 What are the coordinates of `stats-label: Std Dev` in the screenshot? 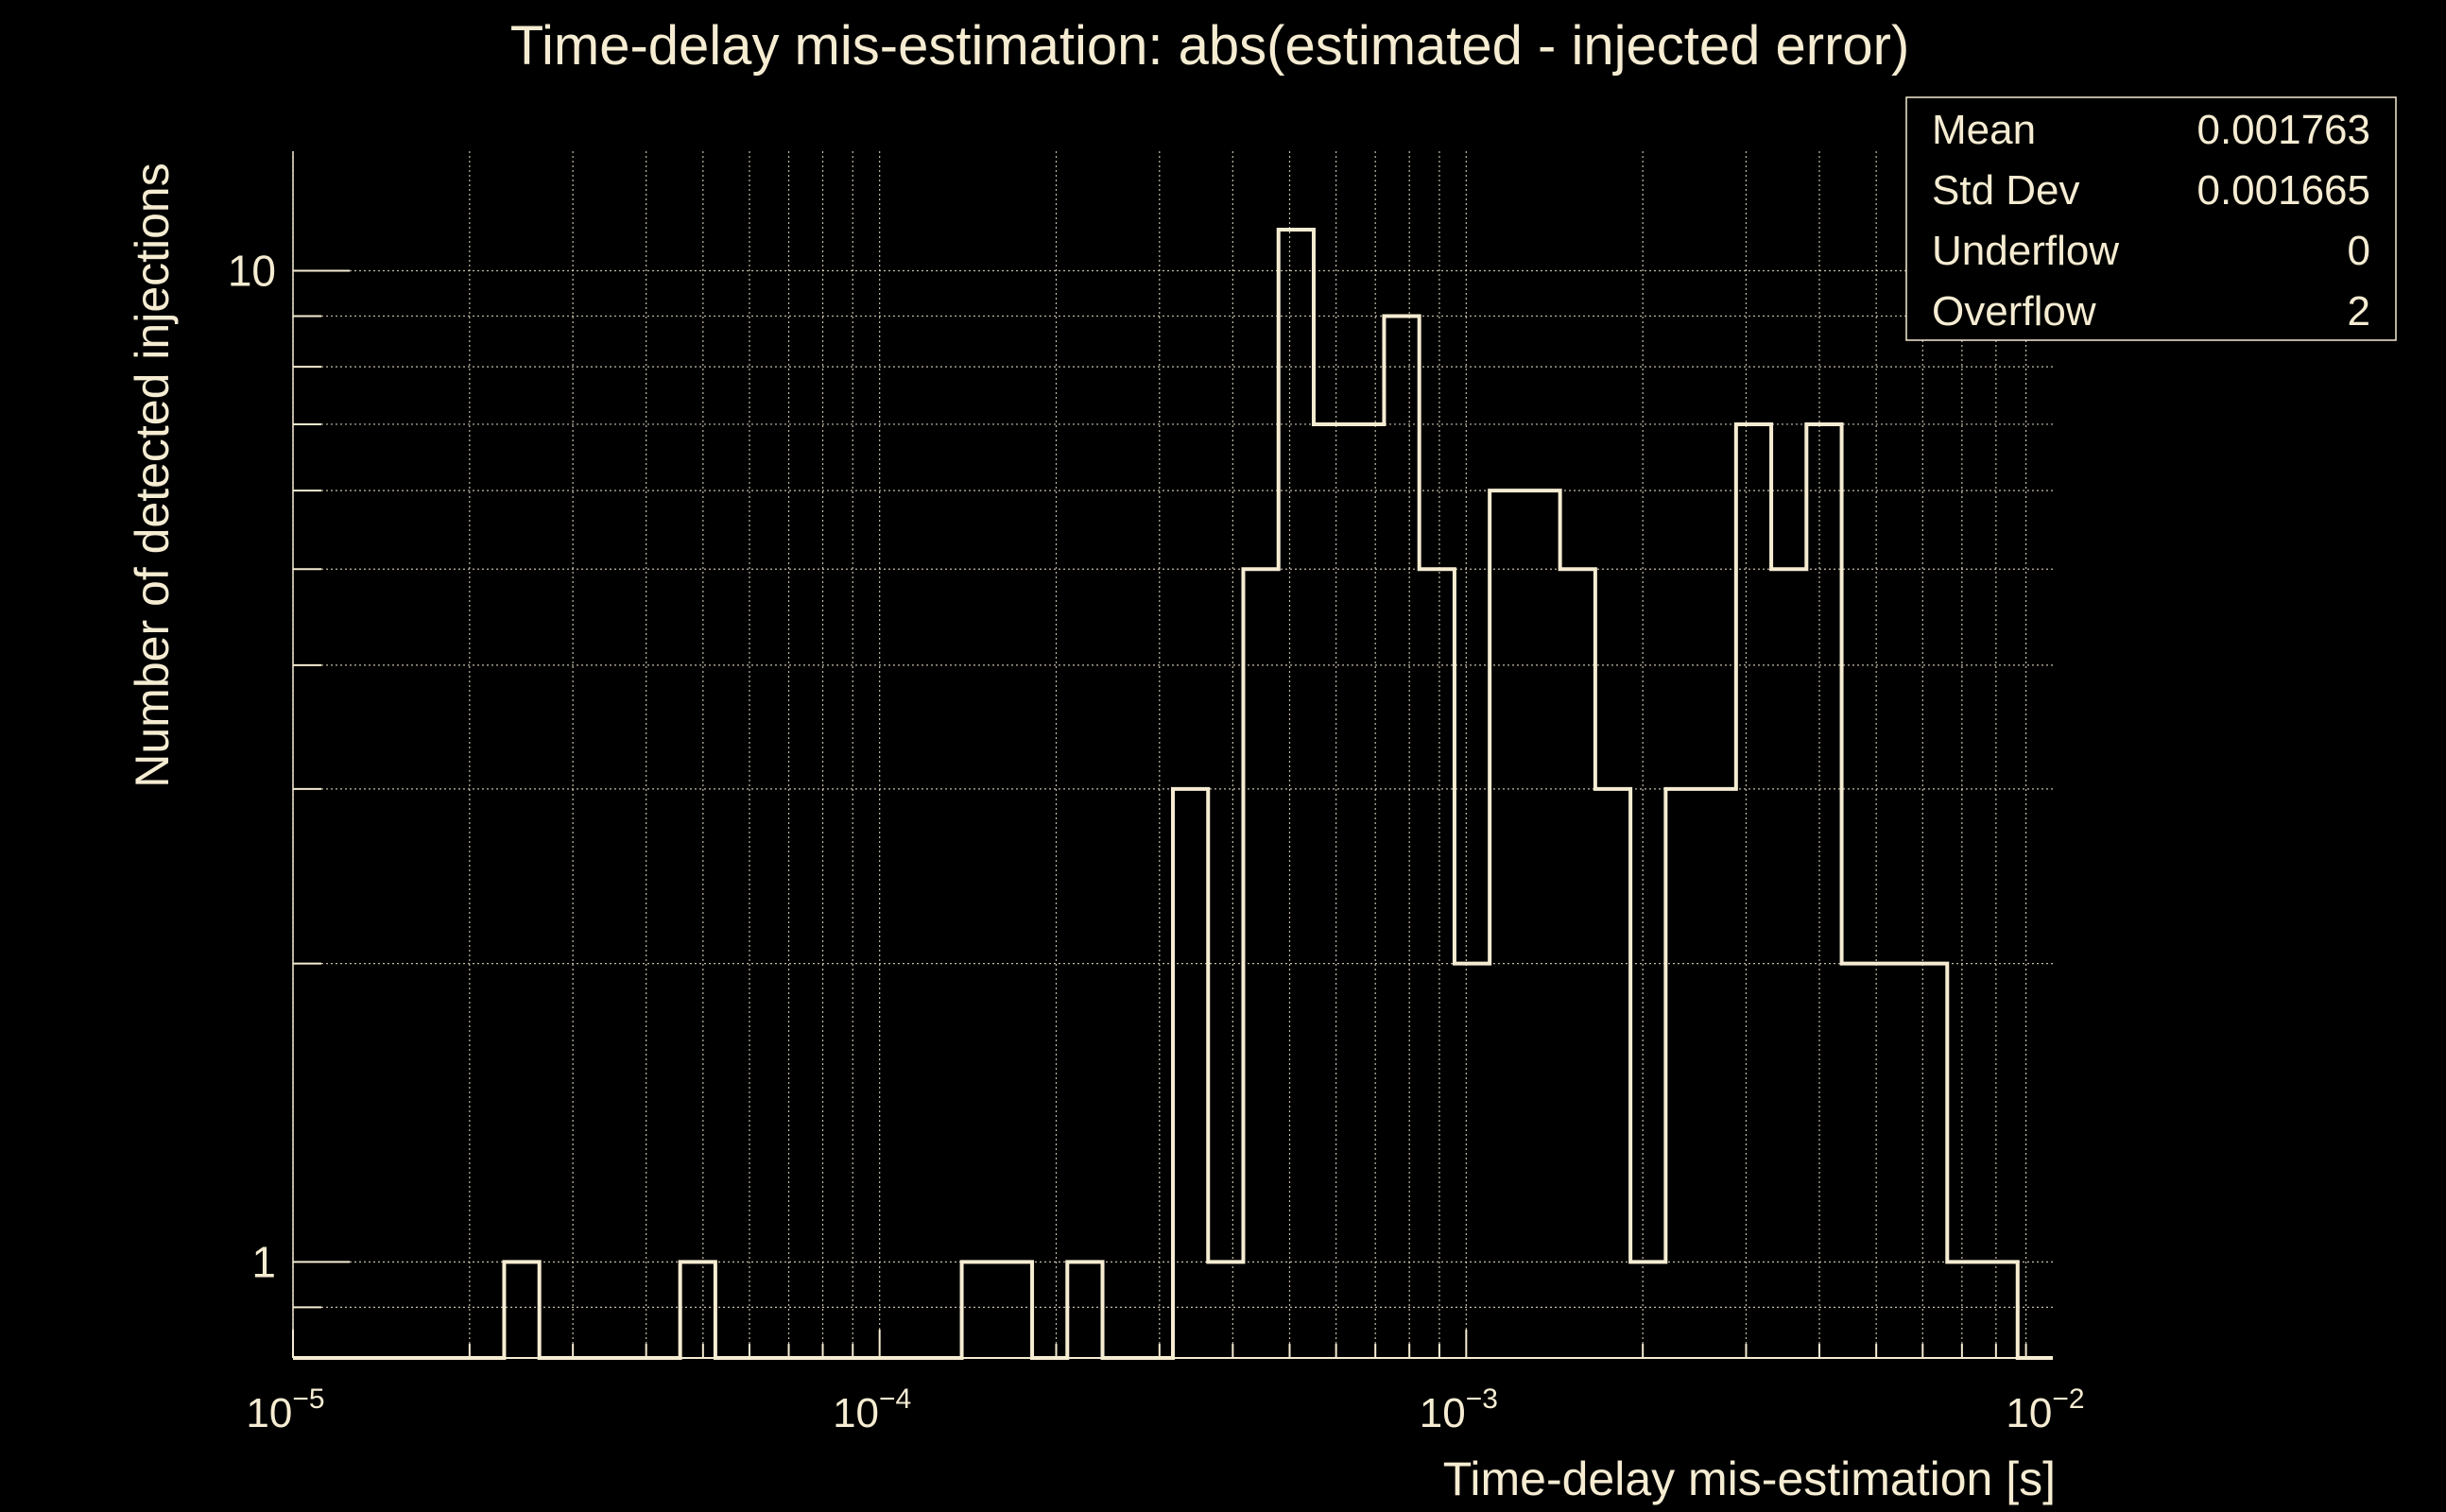 It's located at (2006, 190).